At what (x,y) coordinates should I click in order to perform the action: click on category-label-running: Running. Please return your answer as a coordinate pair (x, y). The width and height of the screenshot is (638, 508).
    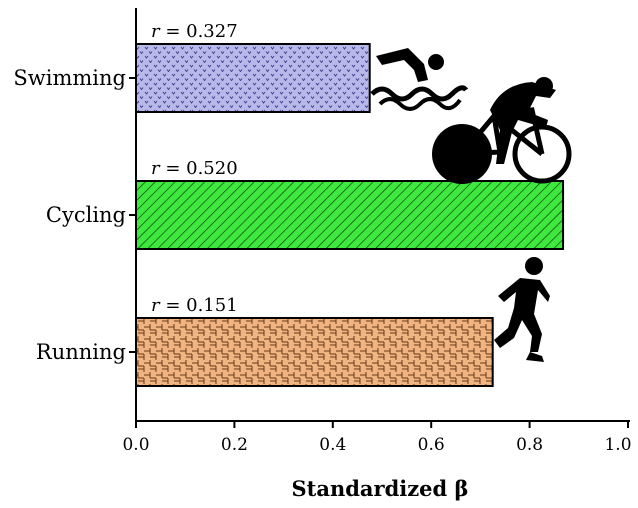
    Looking at the image, I should click on (81, 352).